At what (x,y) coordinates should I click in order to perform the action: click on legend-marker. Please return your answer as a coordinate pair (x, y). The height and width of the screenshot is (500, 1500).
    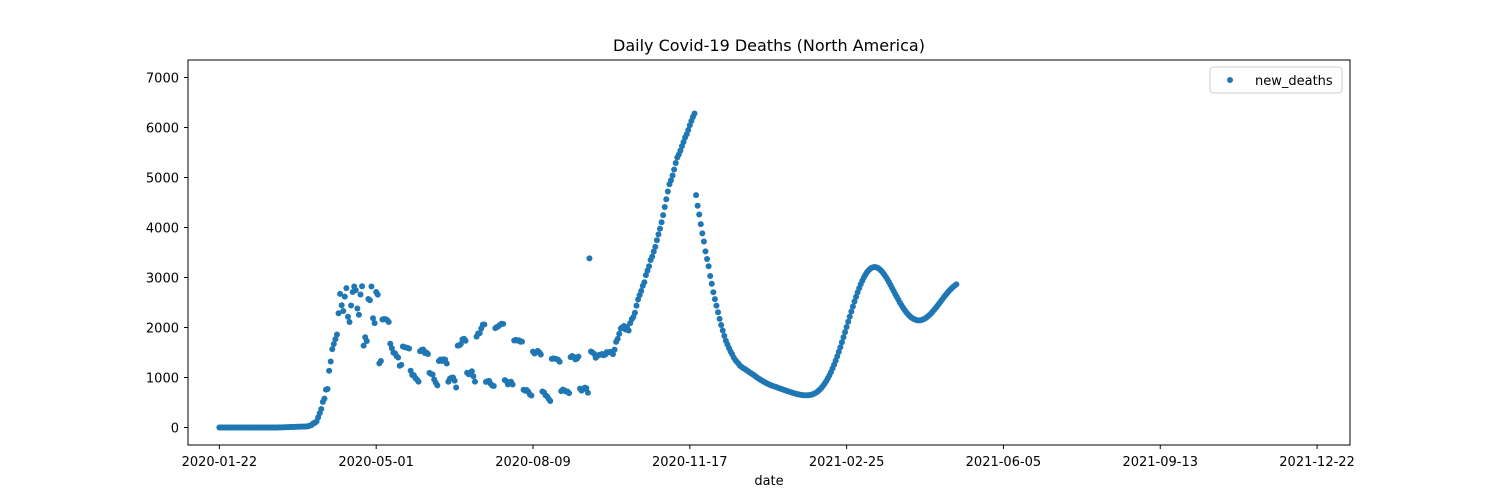
    Looking at the image, I should click on (1230, 80).